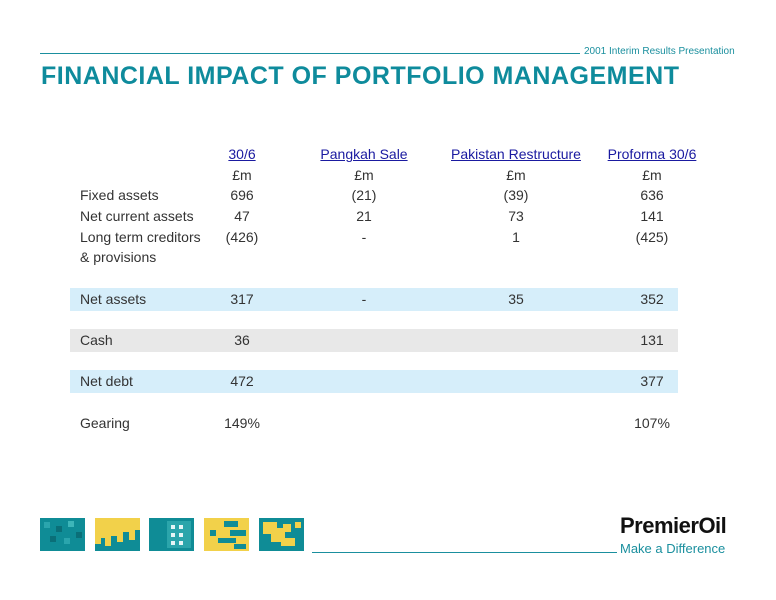 The height and width of the screenshot is (600, 776). Describe the element at coordinates (242, 195) in the screenshot. I see `table-cell: 696` at that location.